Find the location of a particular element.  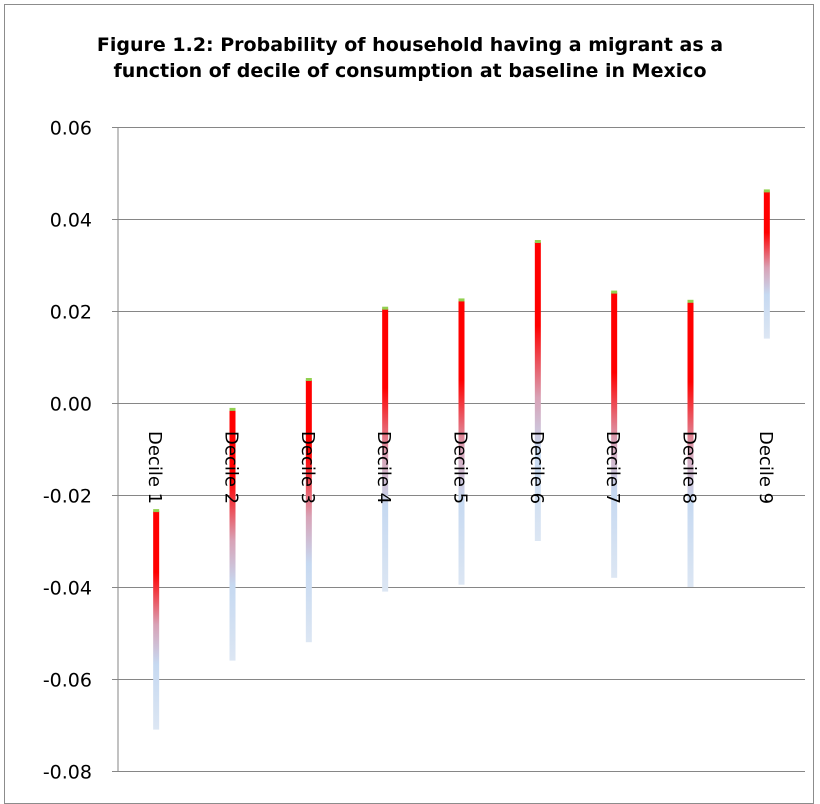

y-tick-label: 0.00 is located at coordinates (71, 405).